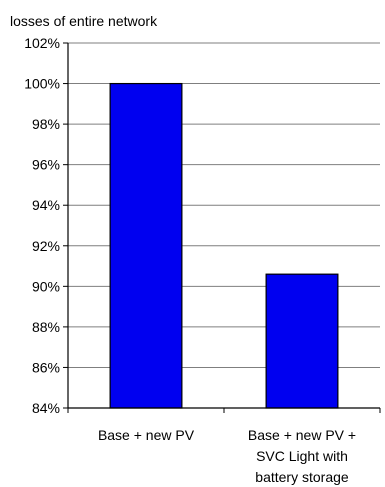  What do you see at coordinates (46, 286) in the screenshot?
I see `y-tick-label: 90%` at bounding box center [46, 286].